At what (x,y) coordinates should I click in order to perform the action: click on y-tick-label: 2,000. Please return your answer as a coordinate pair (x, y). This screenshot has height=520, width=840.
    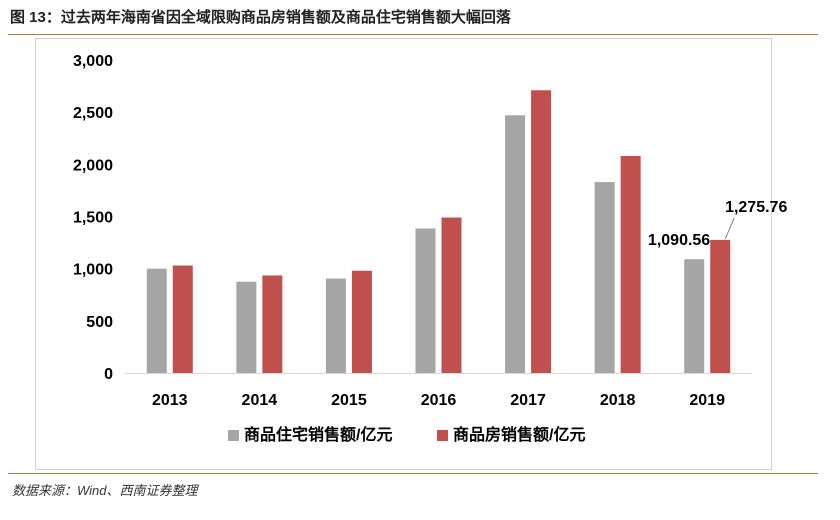
    Looking at the image, I should click on (93, 165).